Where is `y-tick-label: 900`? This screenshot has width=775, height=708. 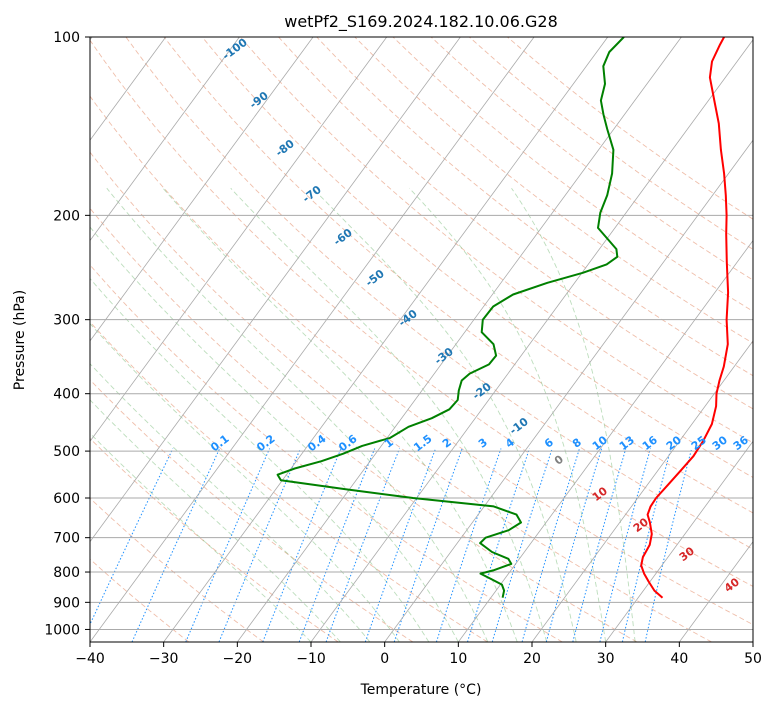 y-tick-label: 900 is located at coordinates (66, 603).